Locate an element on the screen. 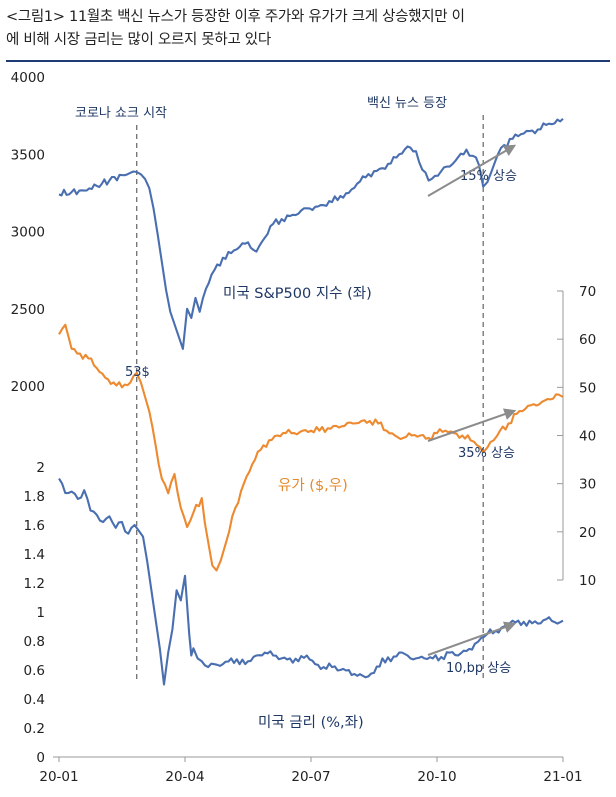  caption-rule is located at coordinates (308, 61).